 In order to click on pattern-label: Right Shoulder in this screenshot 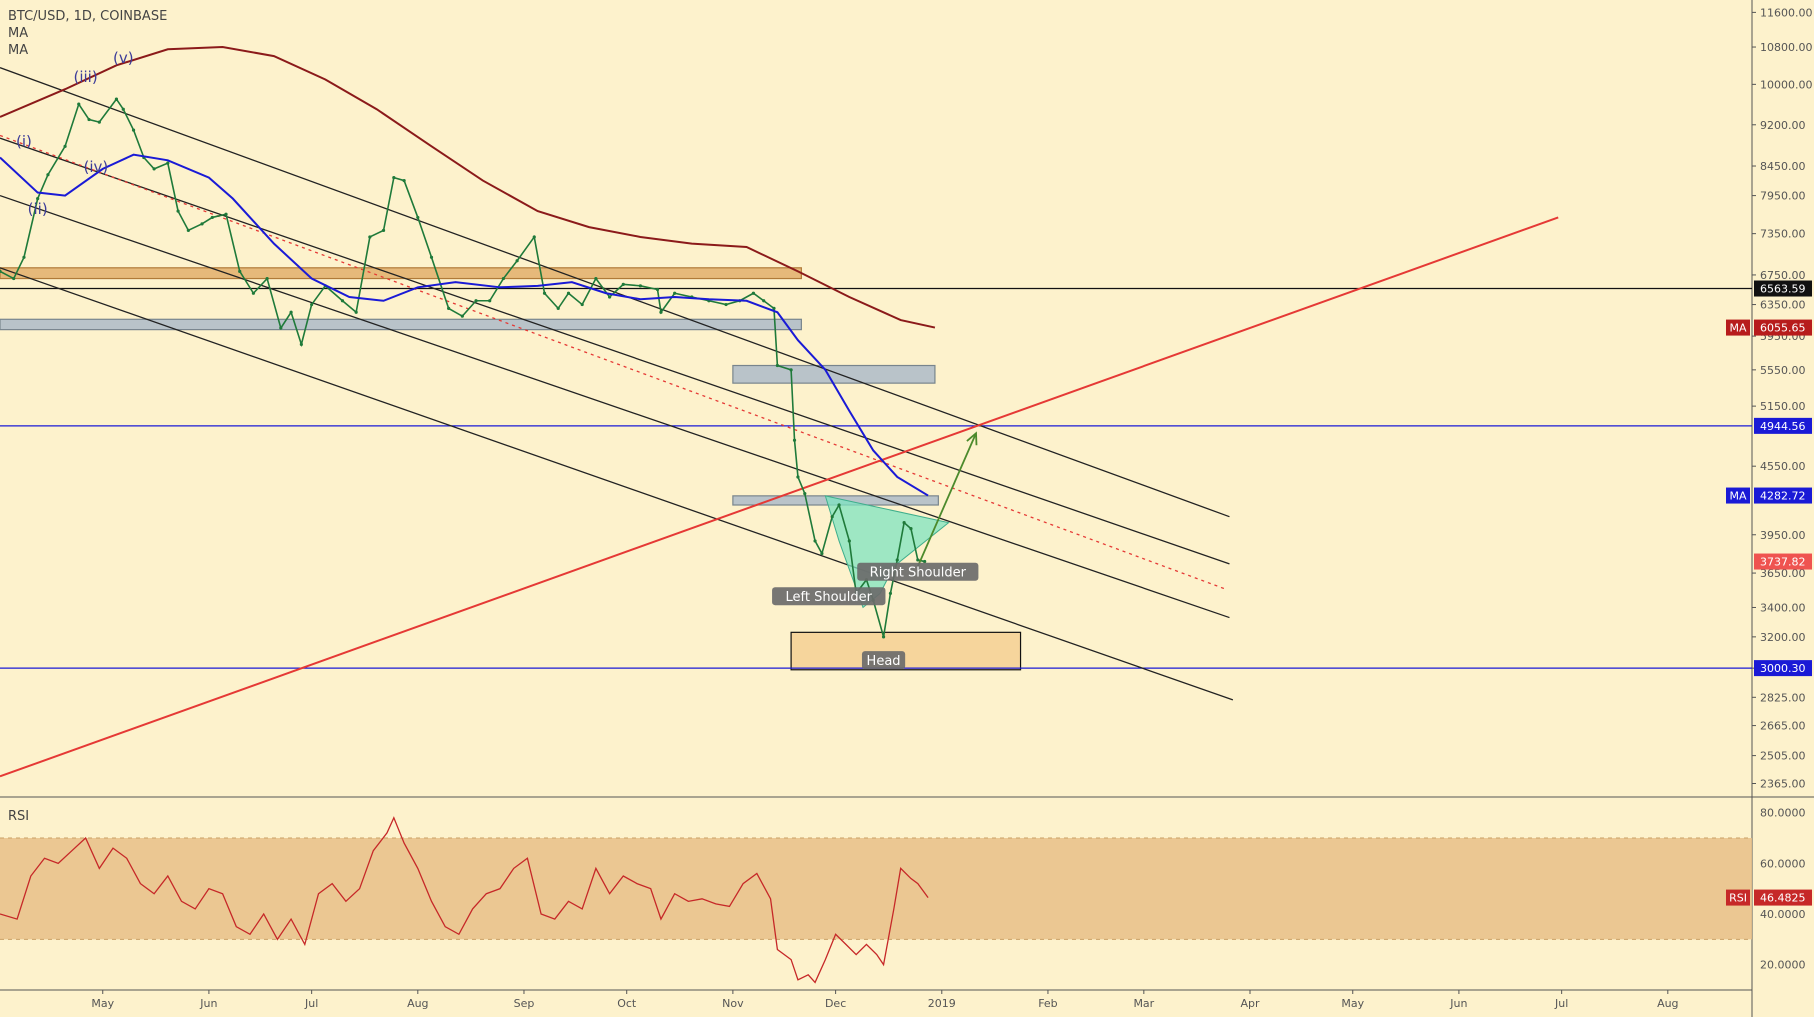, I will do `click(918, 573)`.